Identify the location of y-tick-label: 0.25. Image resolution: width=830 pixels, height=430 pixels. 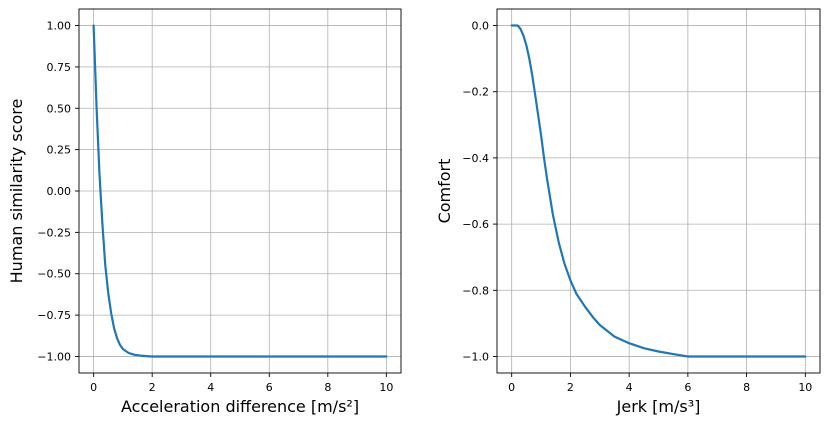
(59, 150).